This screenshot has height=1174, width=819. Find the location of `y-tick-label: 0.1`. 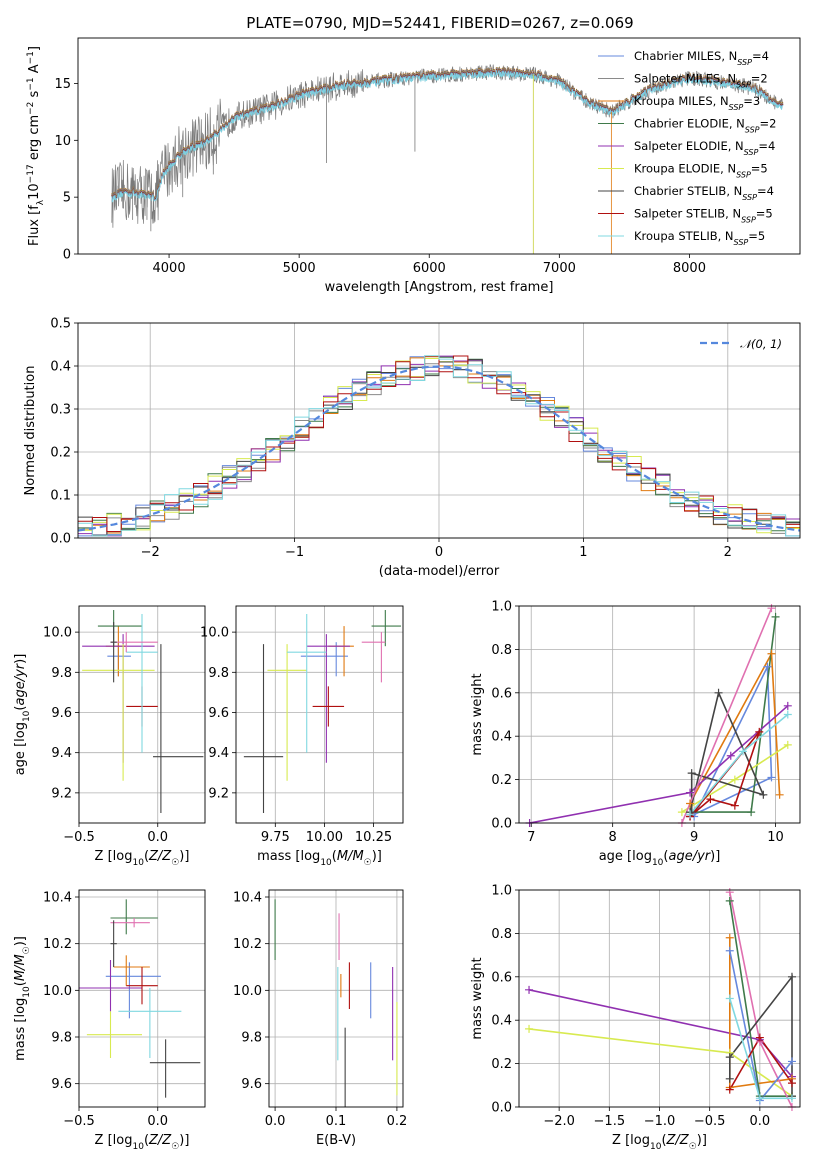

y-tick-label: 0.1 is located at coordinates (60, 496).